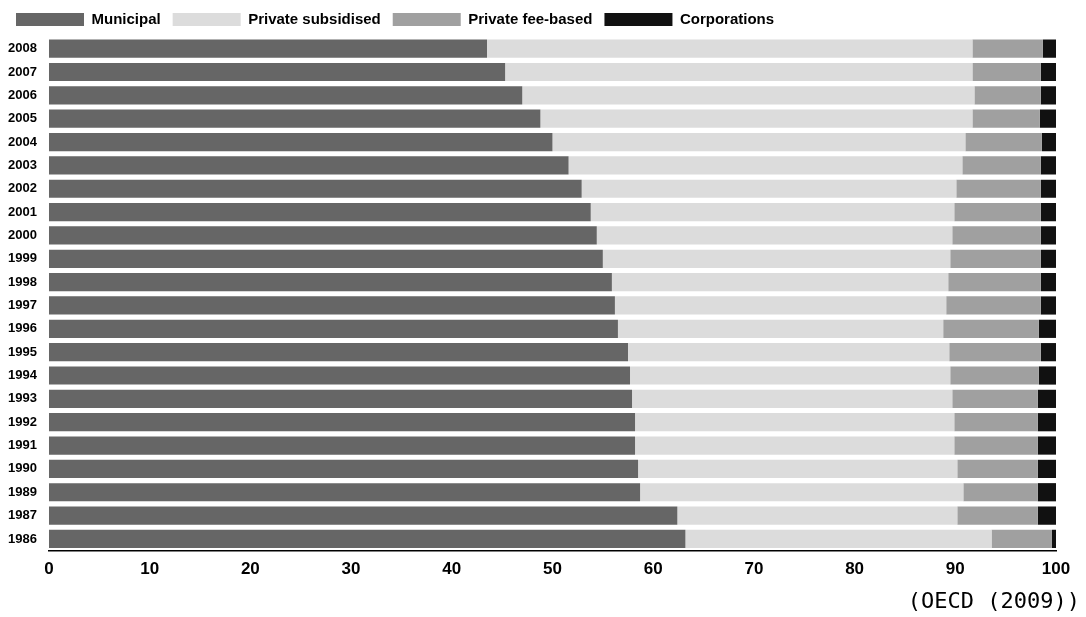  What do you see at coordinates (22, 211) in the screenshot?
I see `y-tick-label: 2001` at bounding box center [22, 211].